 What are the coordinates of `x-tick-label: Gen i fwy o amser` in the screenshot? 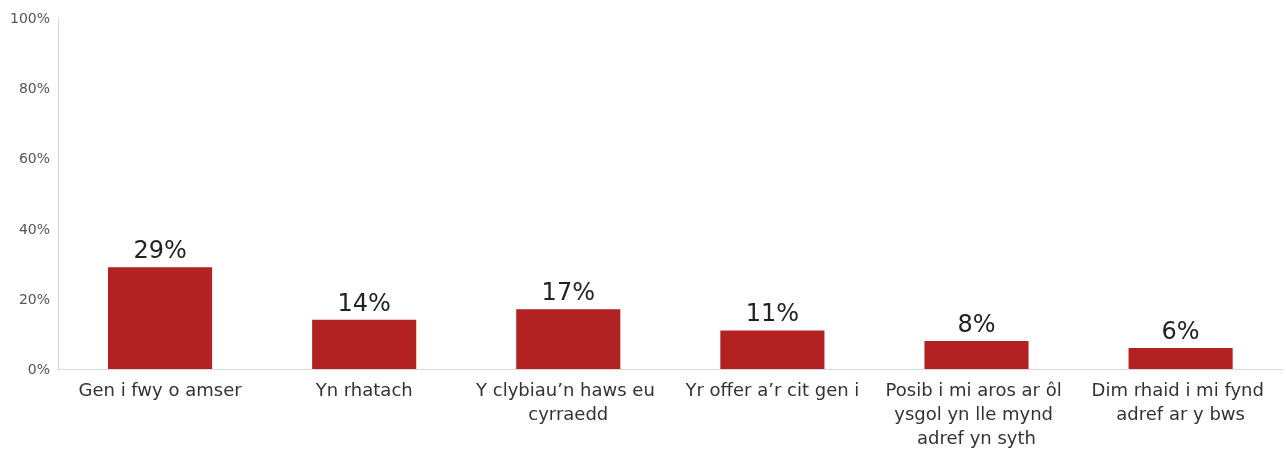 It's located at (160, 389).